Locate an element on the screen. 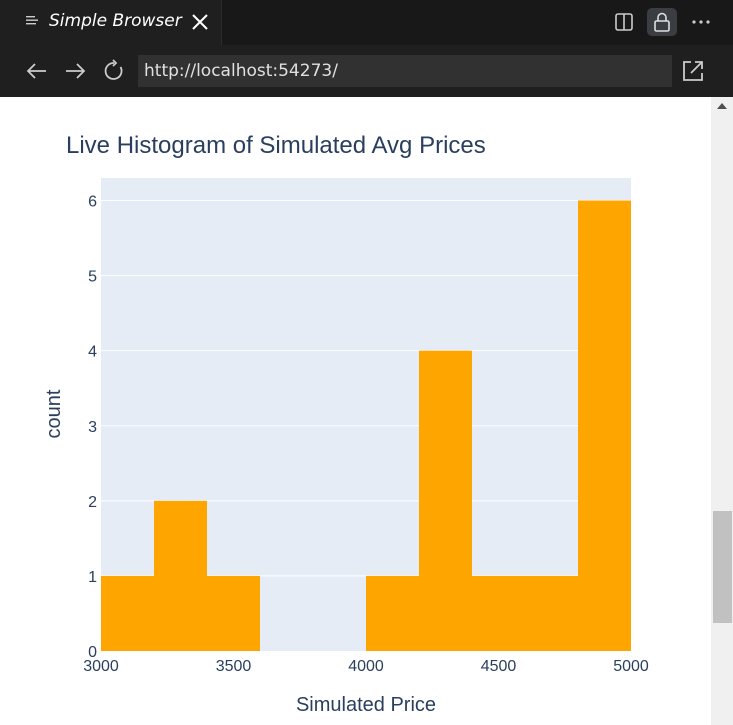  scrollbar-thumb is located at coordinates (722, 567).